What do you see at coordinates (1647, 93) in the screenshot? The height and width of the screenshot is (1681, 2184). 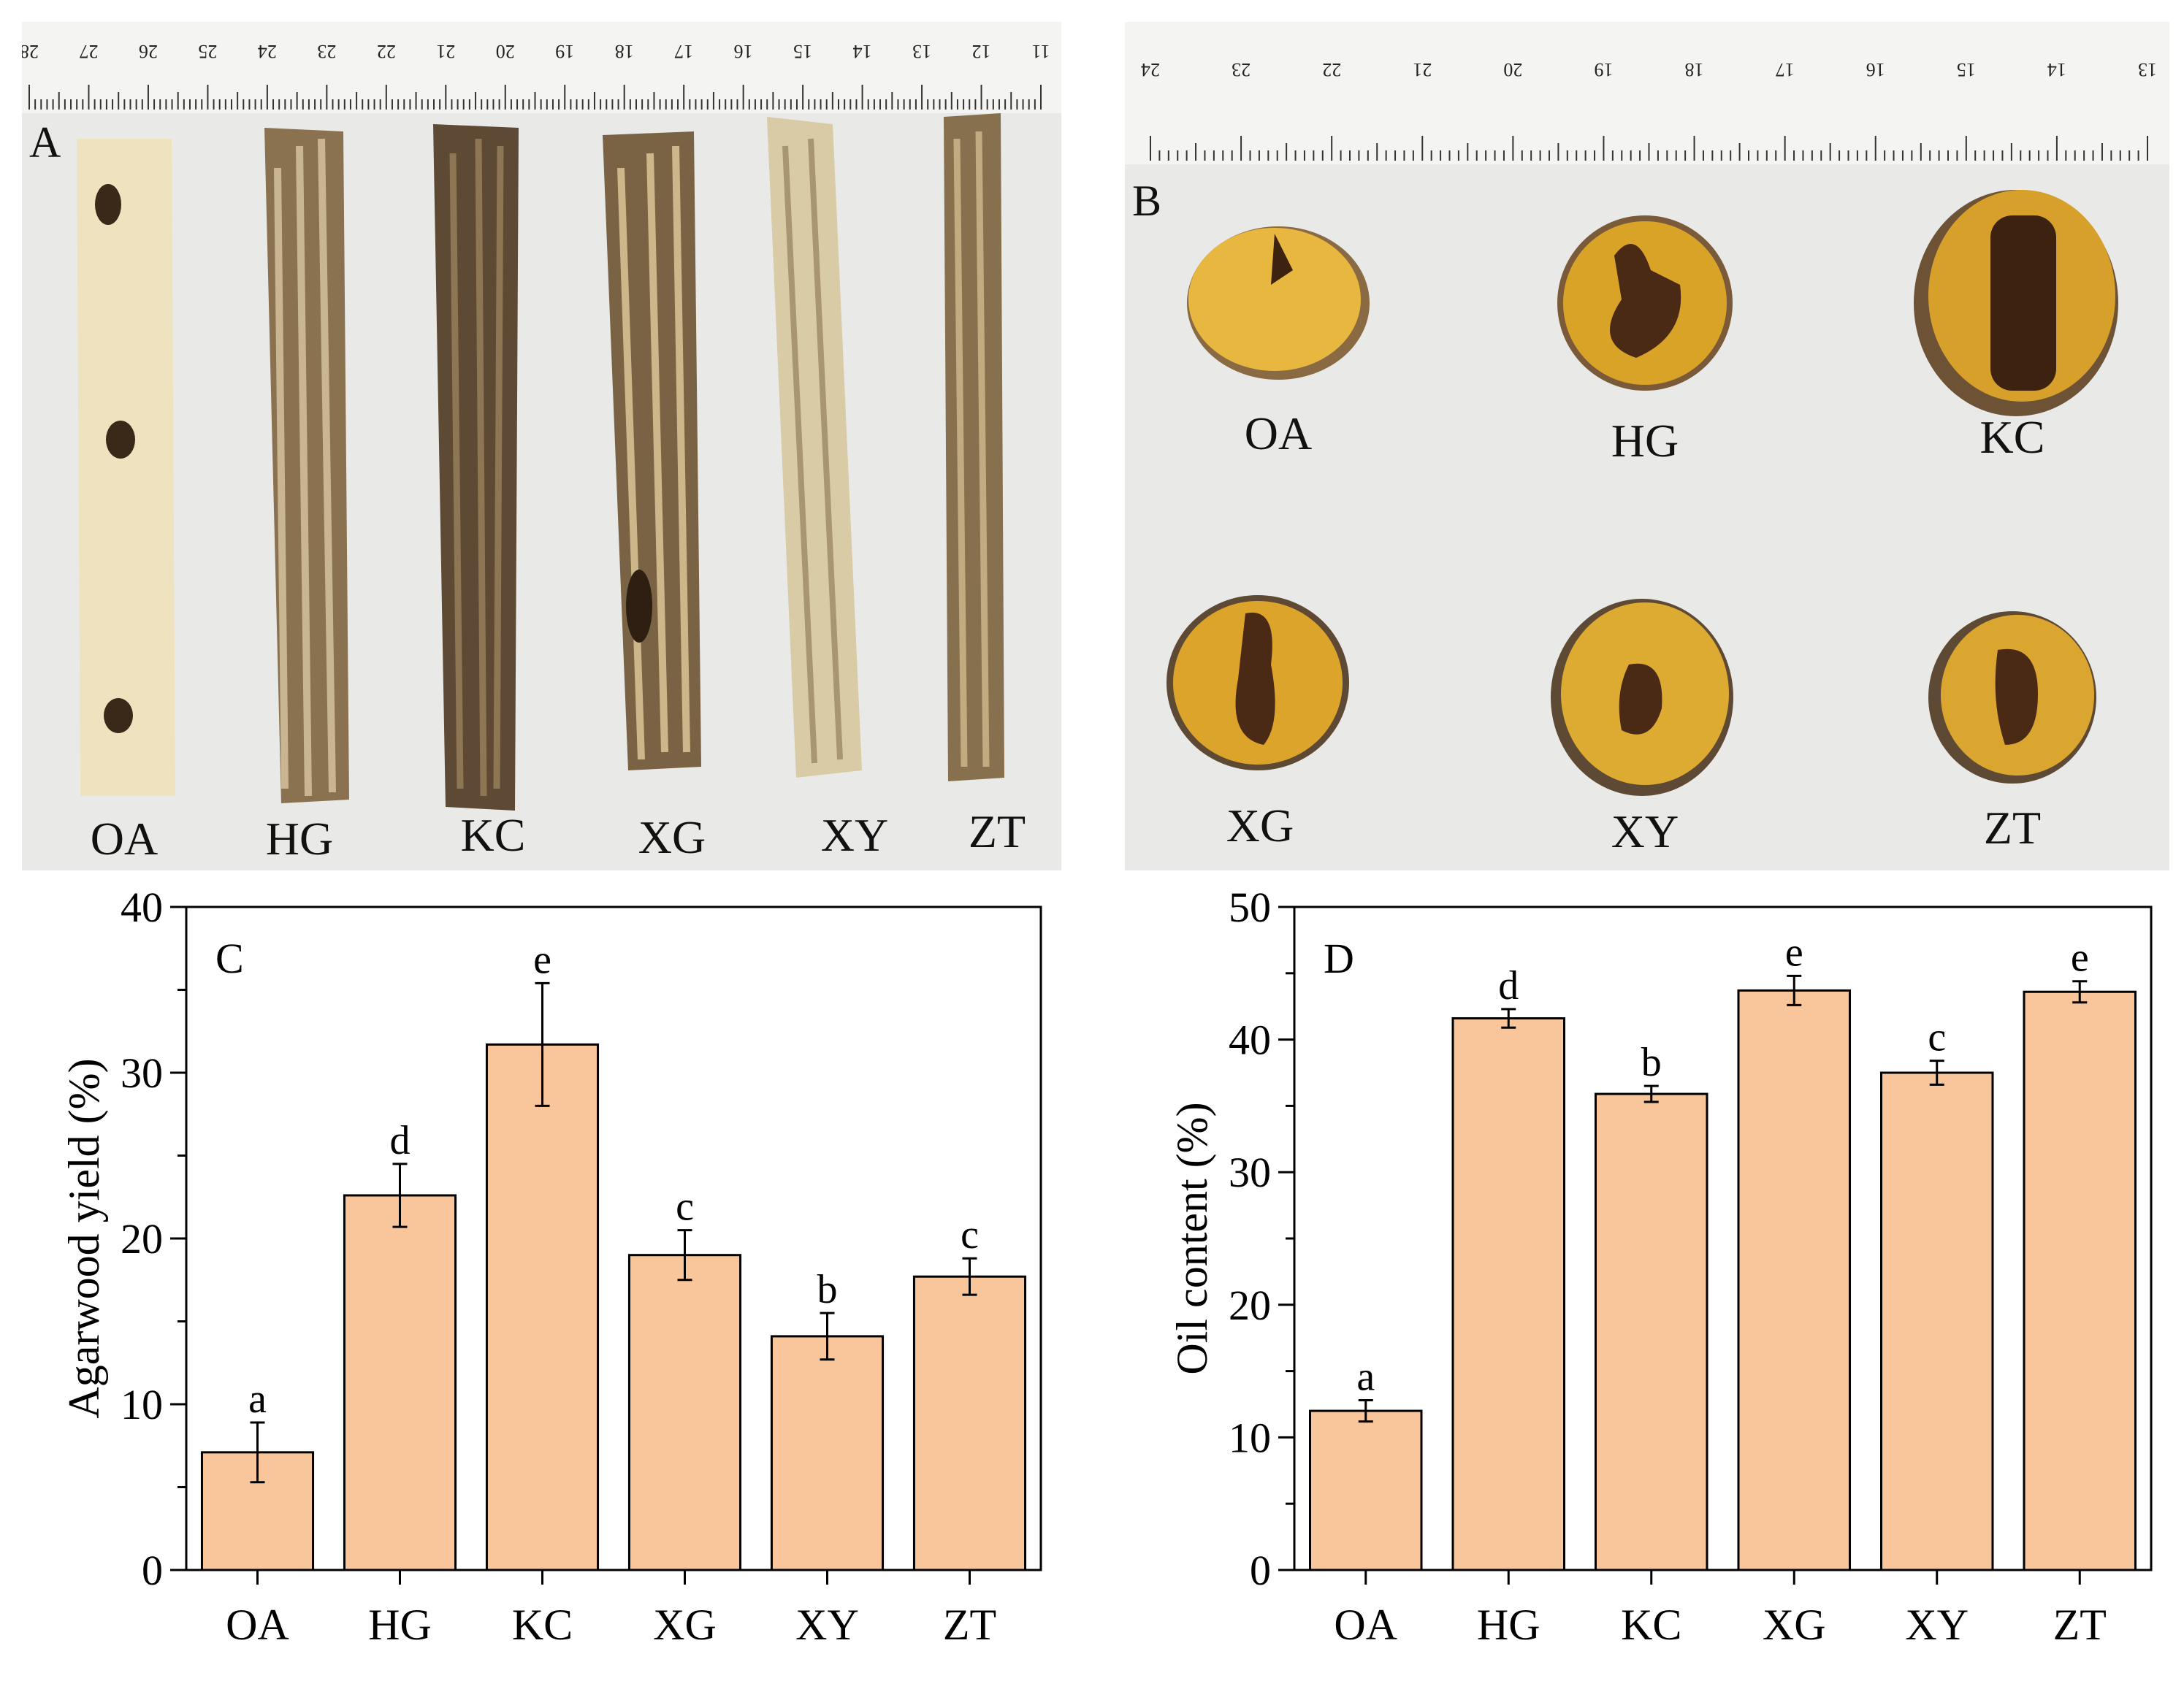 I see `ruler-b` at bounding box center [1647, 93].